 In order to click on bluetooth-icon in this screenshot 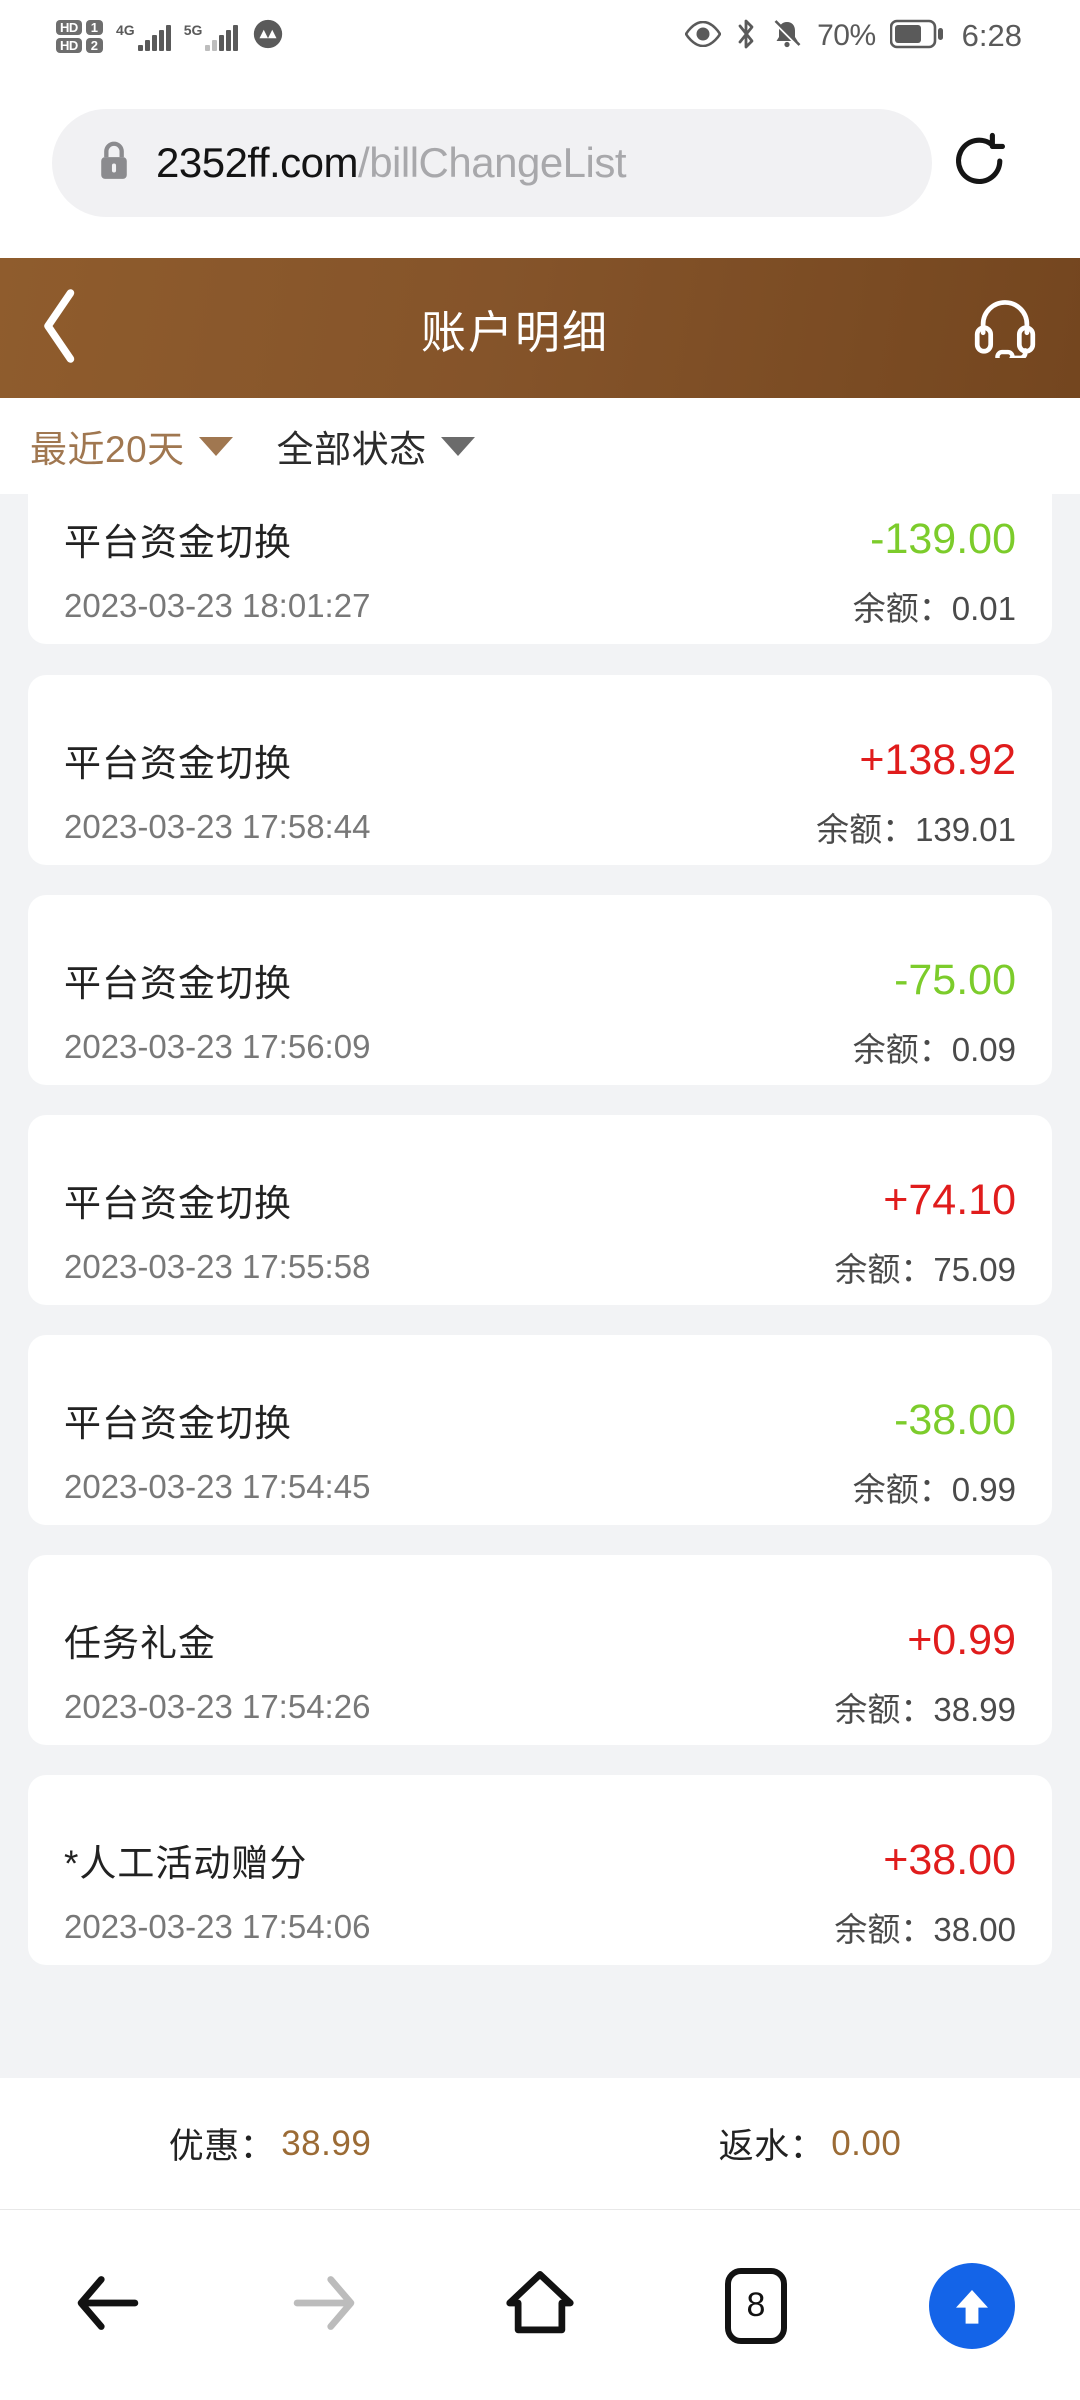, I will do `click(746, 36)`.